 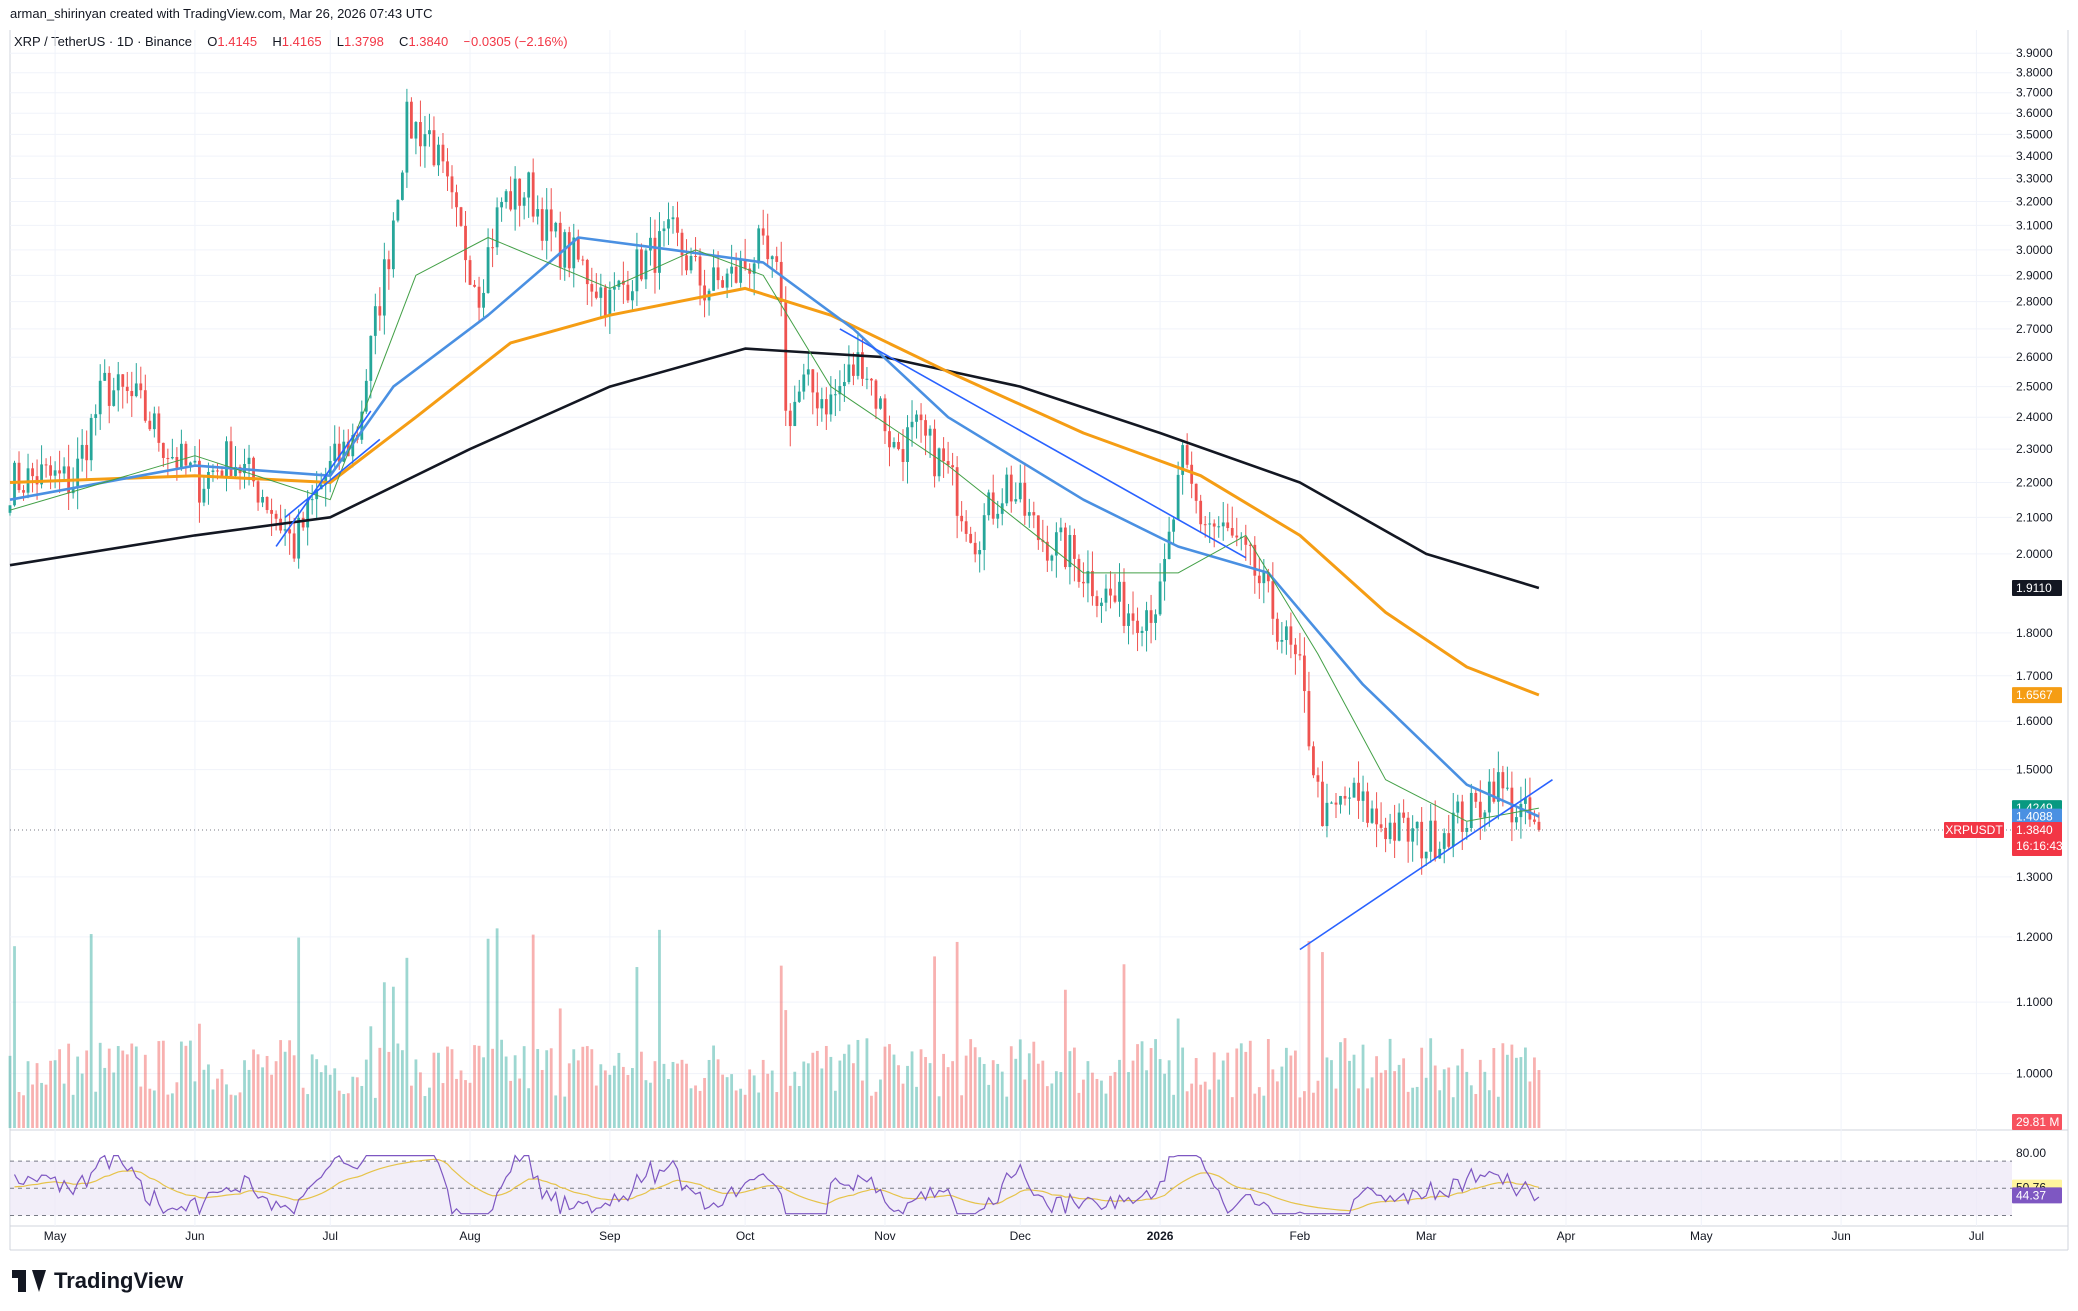 I want to click on close-label: C, so click(x=404, y=41).